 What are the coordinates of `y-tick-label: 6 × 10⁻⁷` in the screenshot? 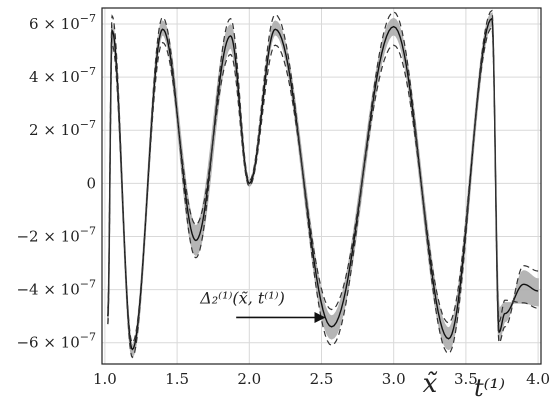 It's located at (62, 22).